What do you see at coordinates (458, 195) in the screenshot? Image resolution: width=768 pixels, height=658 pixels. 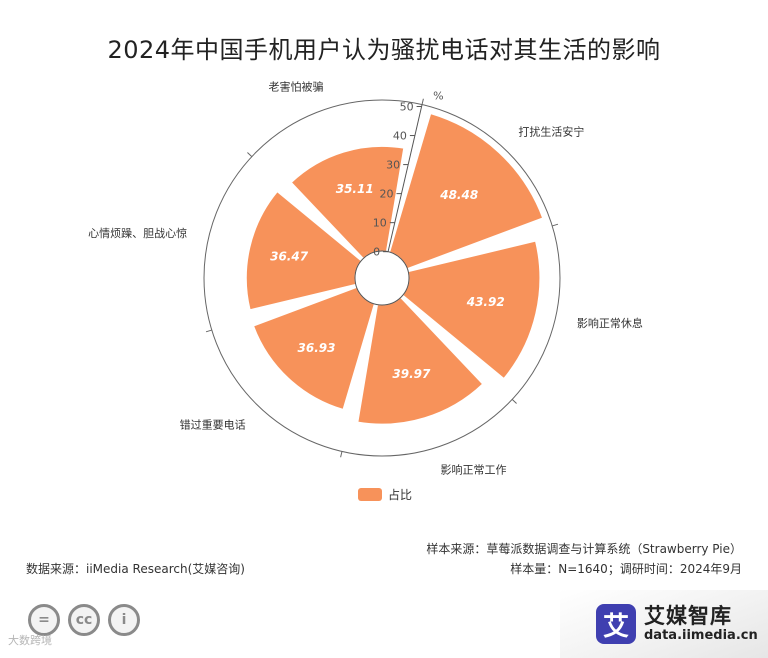 I see `data-label: 48.48` at bounding box center [458, 195].